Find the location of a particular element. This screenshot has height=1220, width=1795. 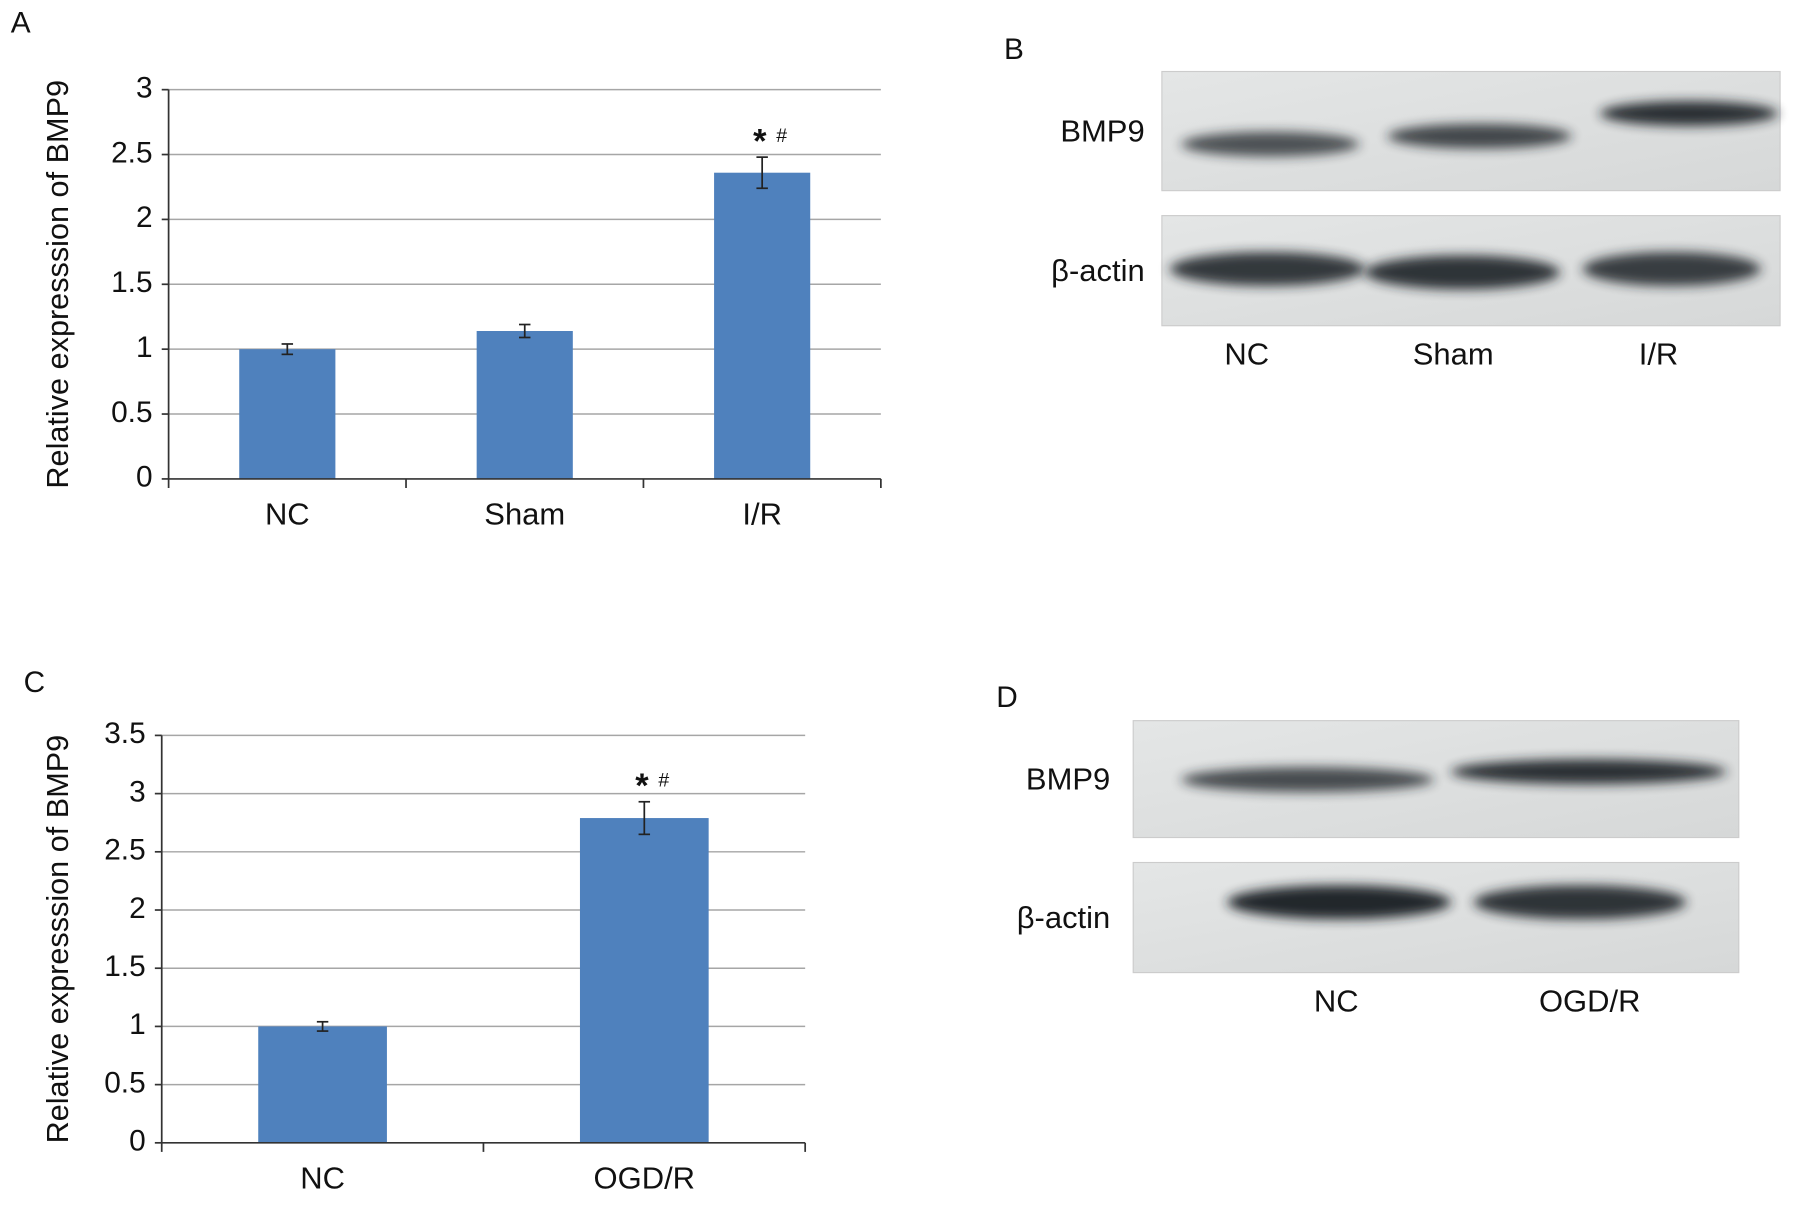

panel-label: C is located at coordinates (35, 682).